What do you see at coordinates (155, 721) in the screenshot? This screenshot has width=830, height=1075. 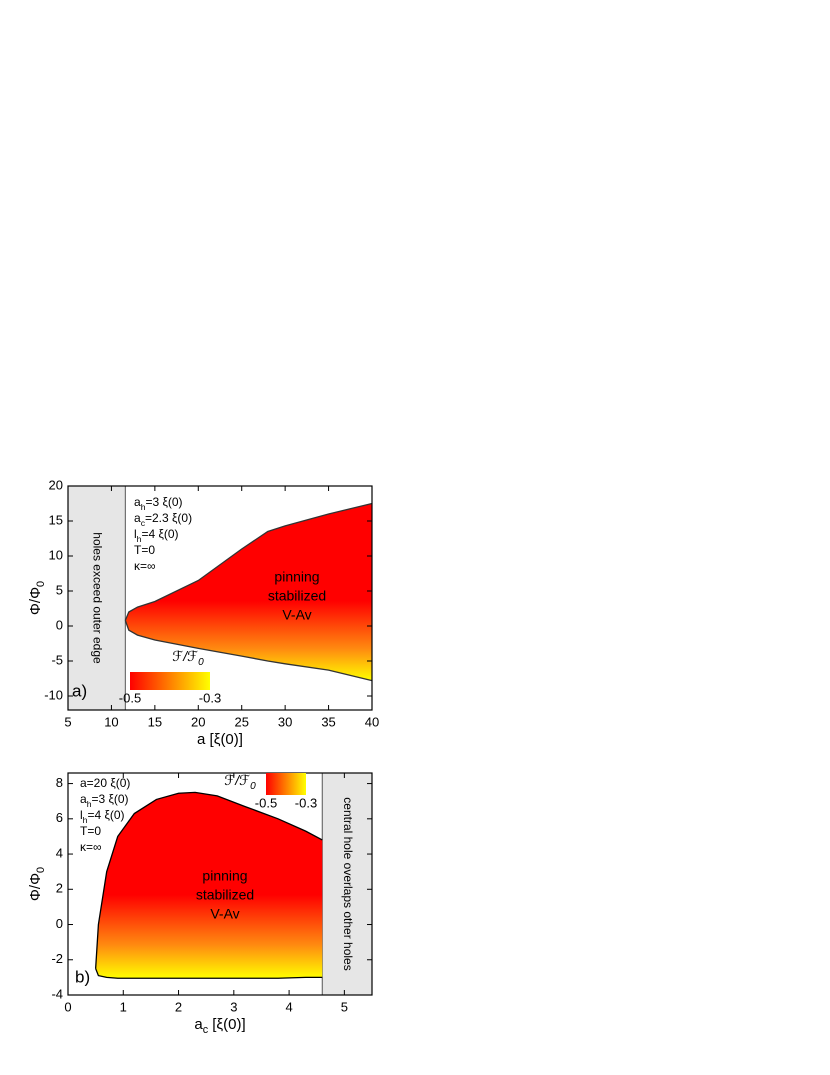 I see `x-tick-label: 15` at bounding box center [155, 721].